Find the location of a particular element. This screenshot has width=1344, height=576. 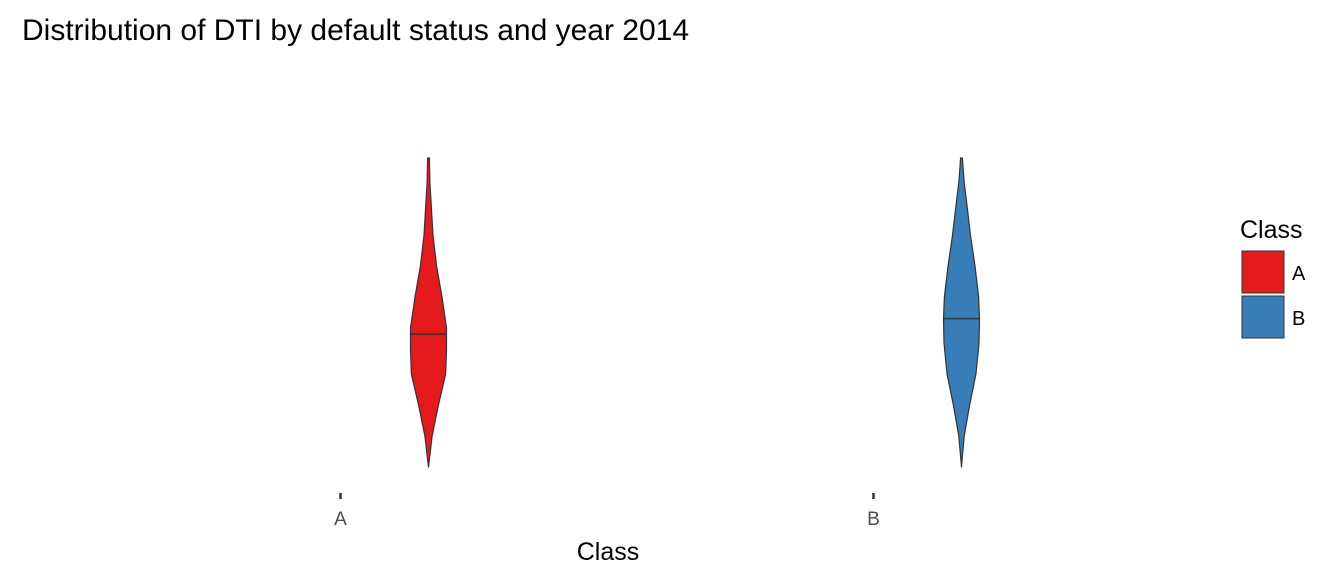

legend-key-A is located at coordinates (1263, 272).